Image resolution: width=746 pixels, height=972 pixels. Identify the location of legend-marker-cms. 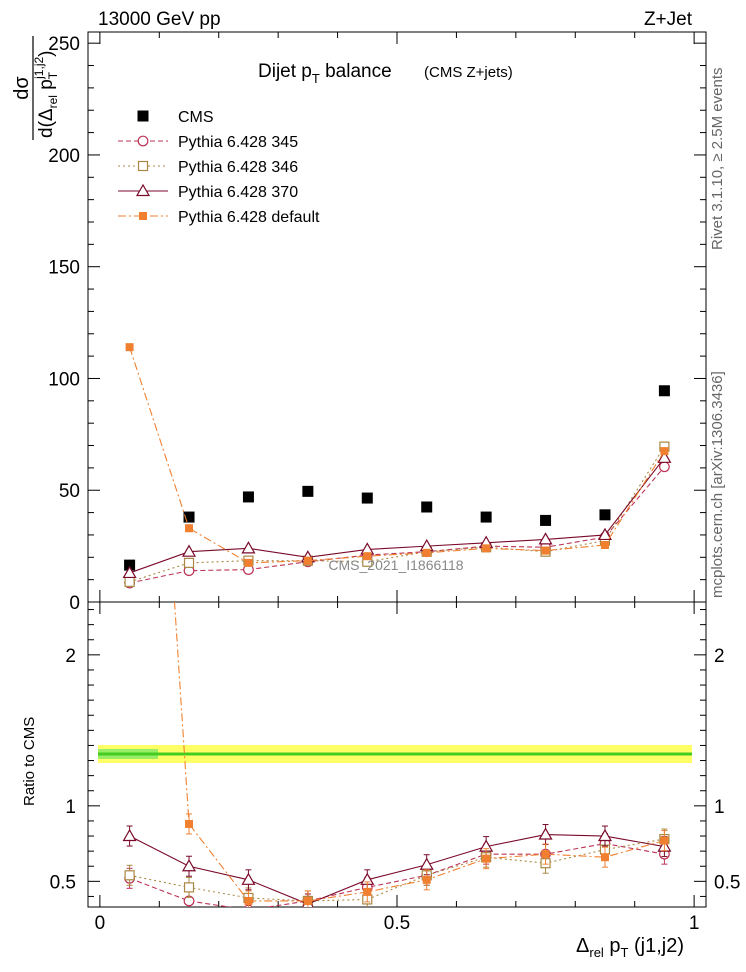
(143, 116).